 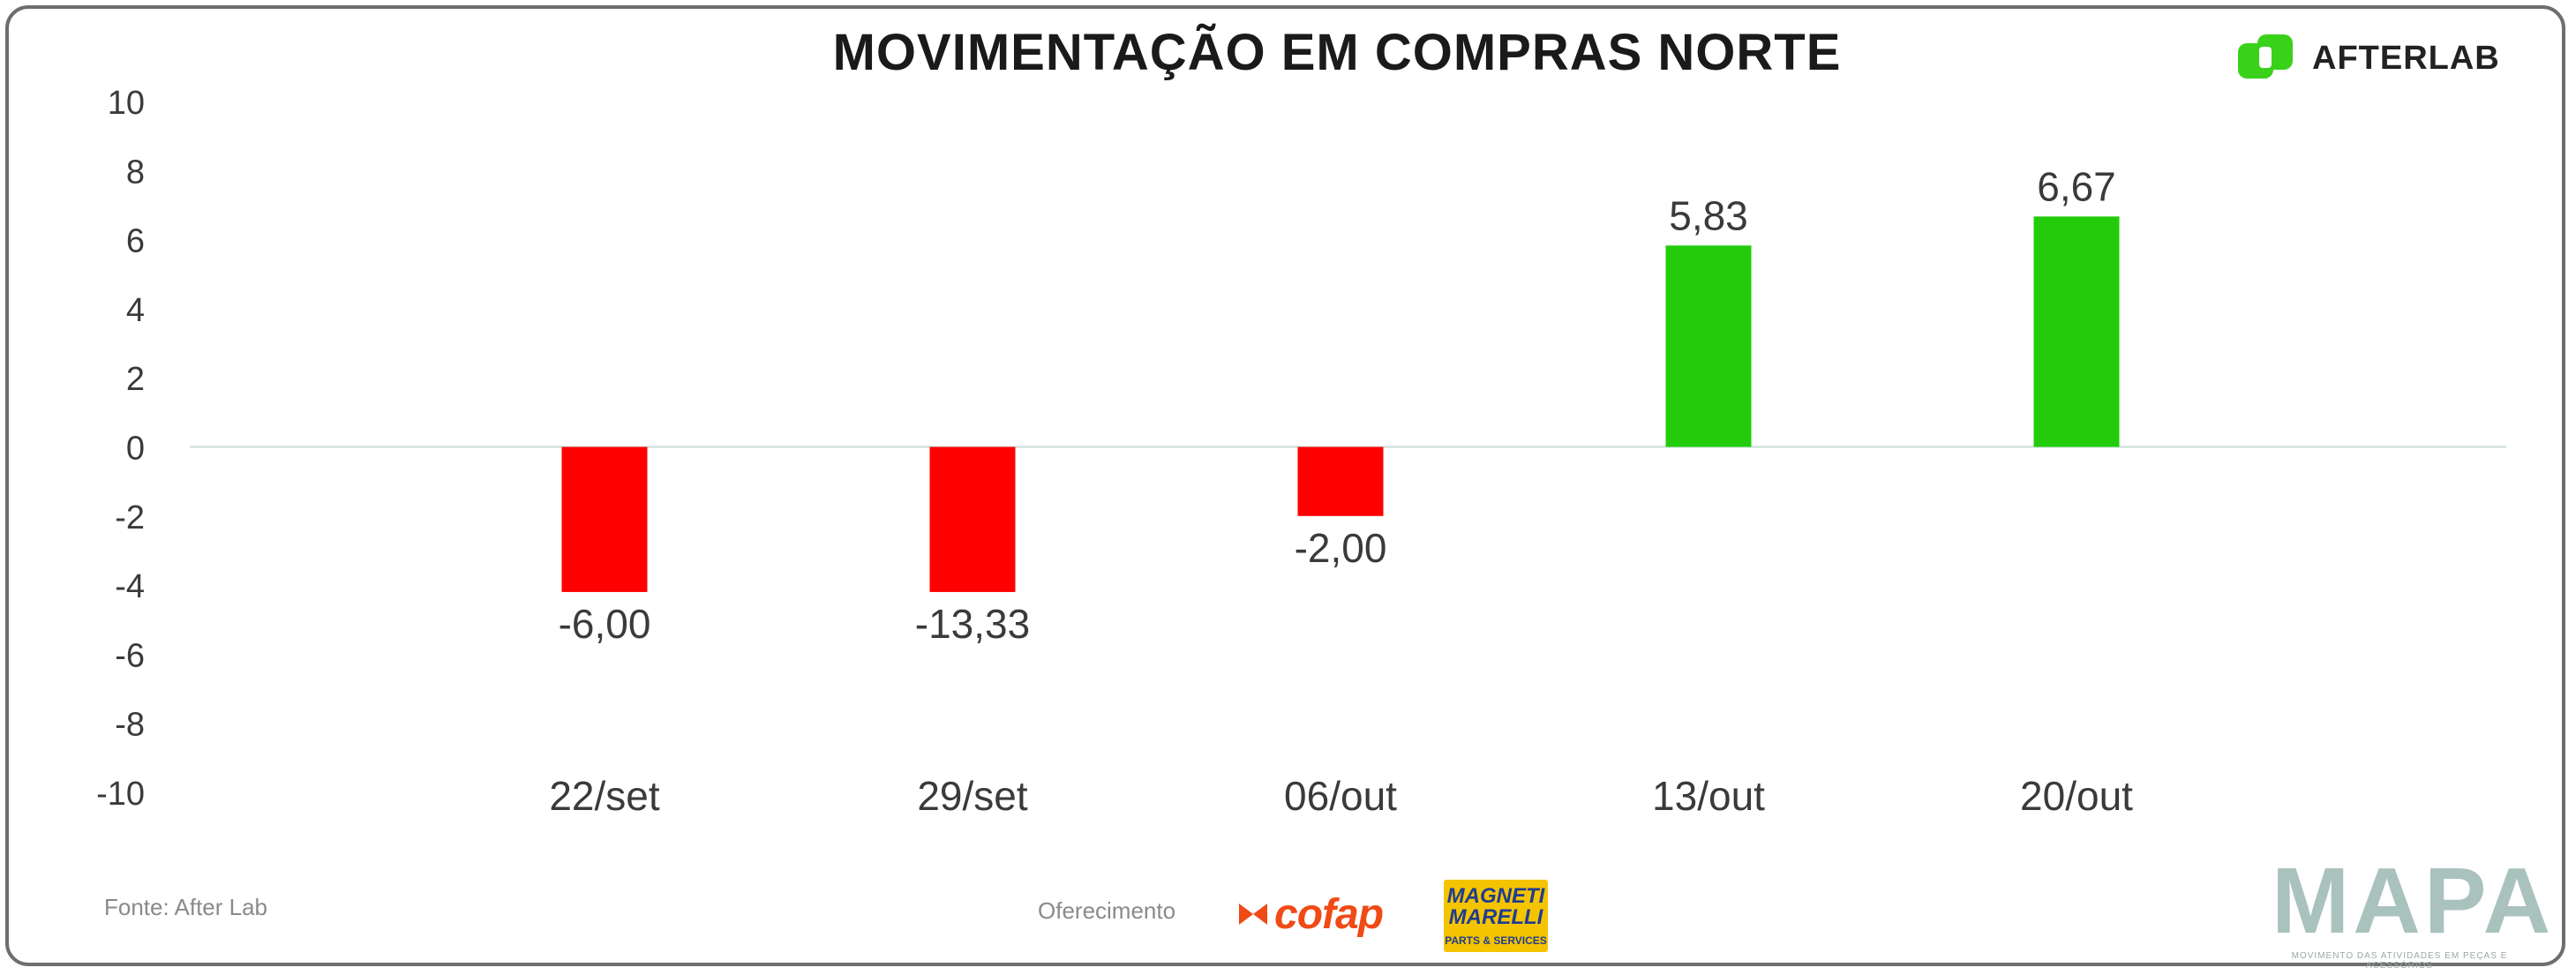 What do you see at coordinates (130, 725) in the screenshot?
I see `y-tick-label: -8` at bounding box center [130, 725].